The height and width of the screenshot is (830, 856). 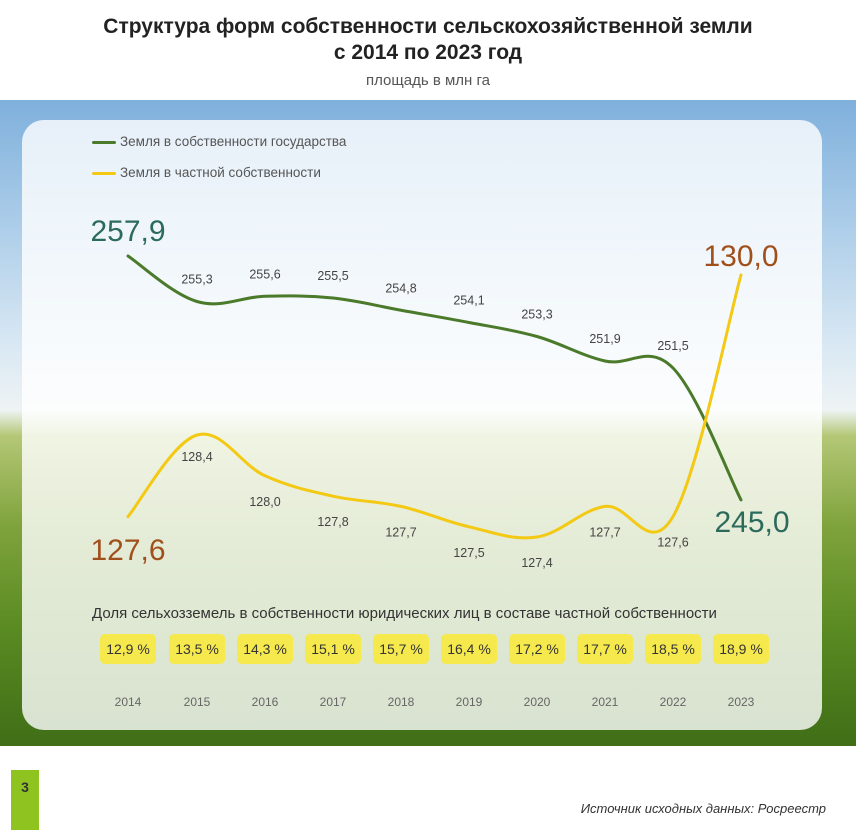 I want to click on legend-swatch-private, so click(x=104, y=173).